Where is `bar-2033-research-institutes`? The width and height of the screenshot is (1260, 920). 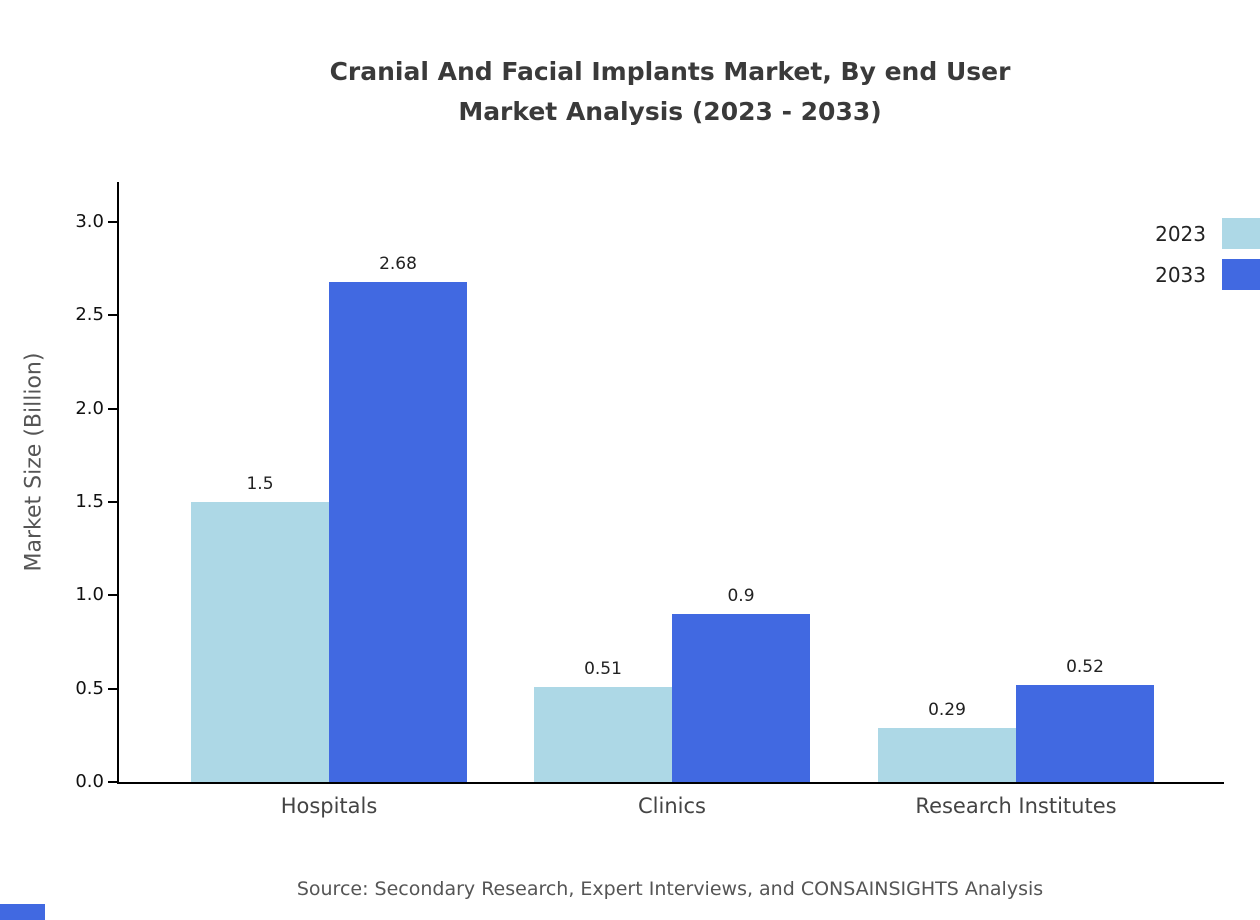 bar-2033-research-institutes is located at coordinates (1085, 733).